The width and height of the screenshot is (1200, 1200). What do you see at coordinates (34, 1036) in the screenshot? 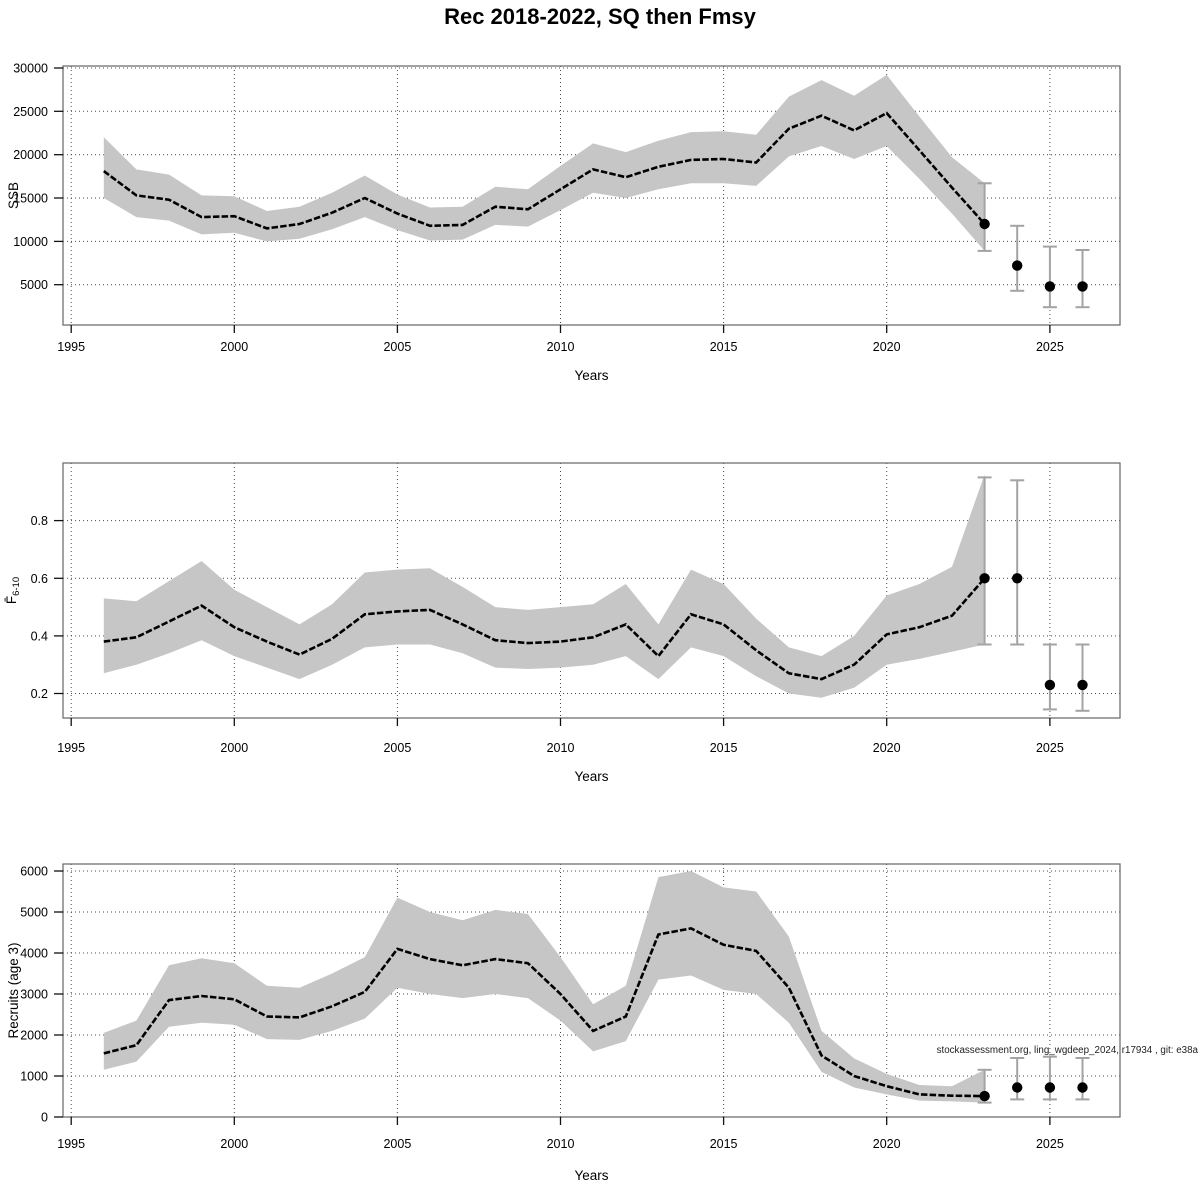
I see `y-tick-label: 2000` at bounding box center [34, 1036].